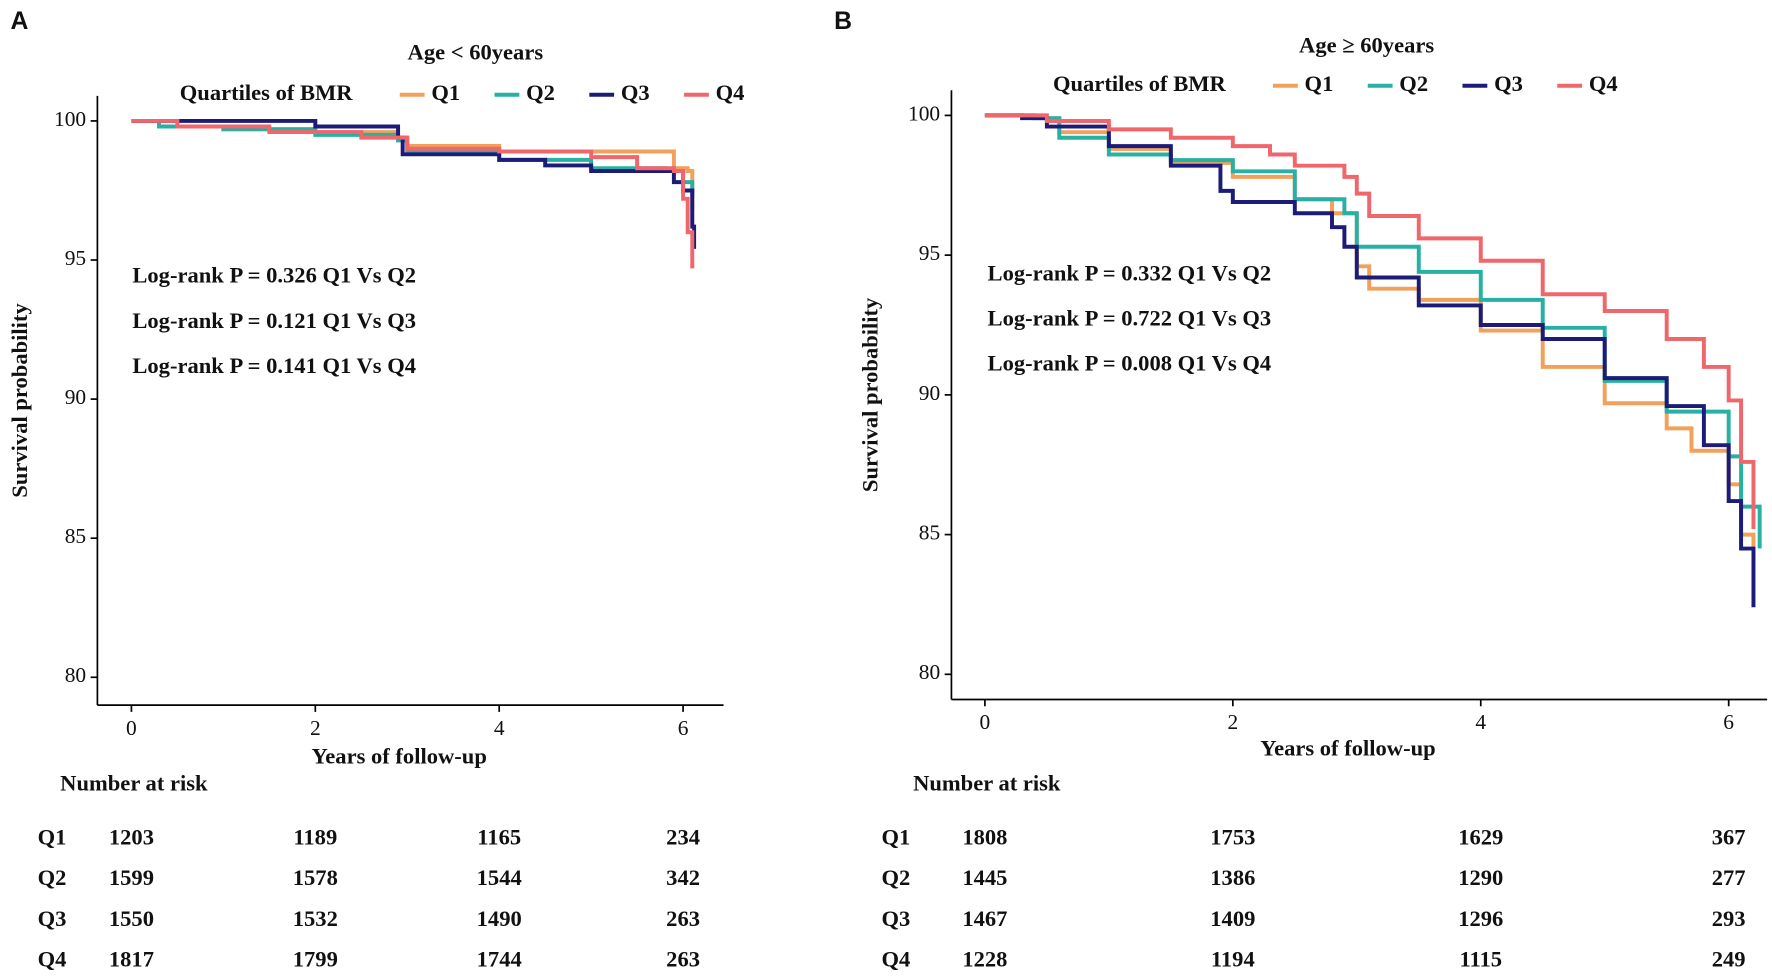 The width and height of the screenshot is (1772, 977). Describe the element at coordinates (683, 877) in the screenshot. I see `risk-count: 342` at that location.